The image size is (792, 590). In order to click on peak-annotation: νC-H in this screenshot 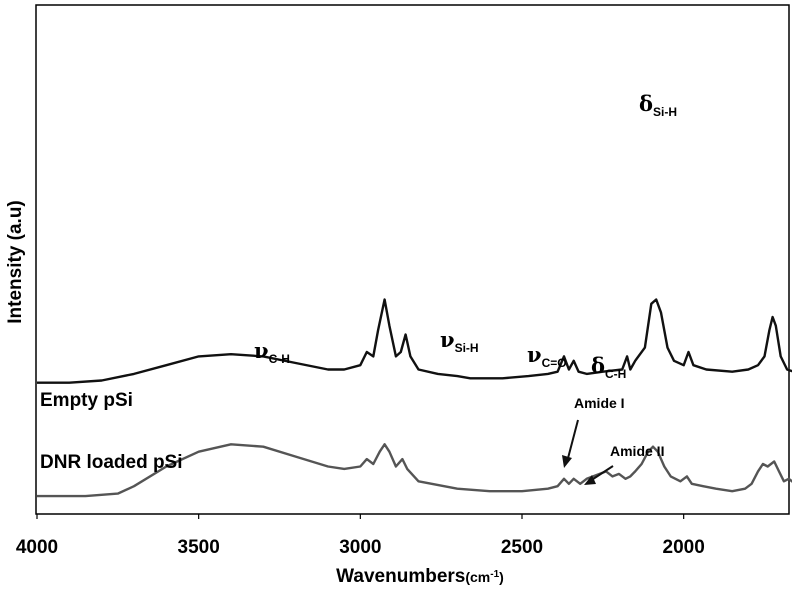, I will do `click(272, 352)`.